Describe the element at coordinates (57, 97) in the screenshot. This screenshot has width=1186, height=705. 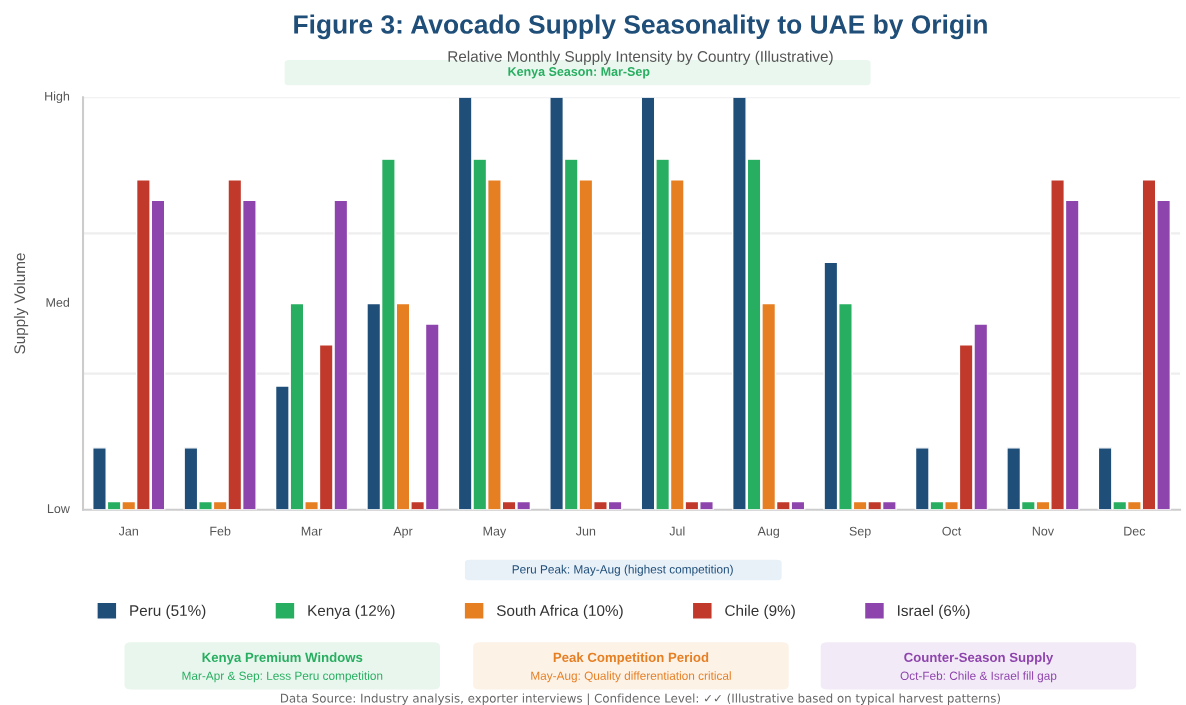
I see `text: High` at that location.